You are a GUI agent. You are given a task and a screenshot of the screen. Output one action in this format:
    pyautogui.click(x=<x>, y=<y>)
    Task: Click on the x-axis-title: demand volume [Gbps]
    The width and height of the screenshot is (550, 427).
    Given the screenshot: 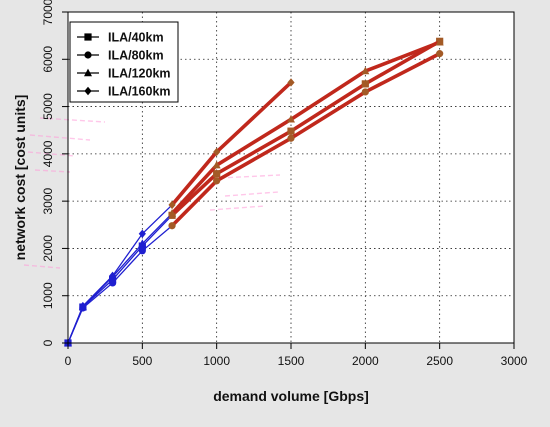 What is the action you would take?
    pyautogui.click(x=291, y=396)
    